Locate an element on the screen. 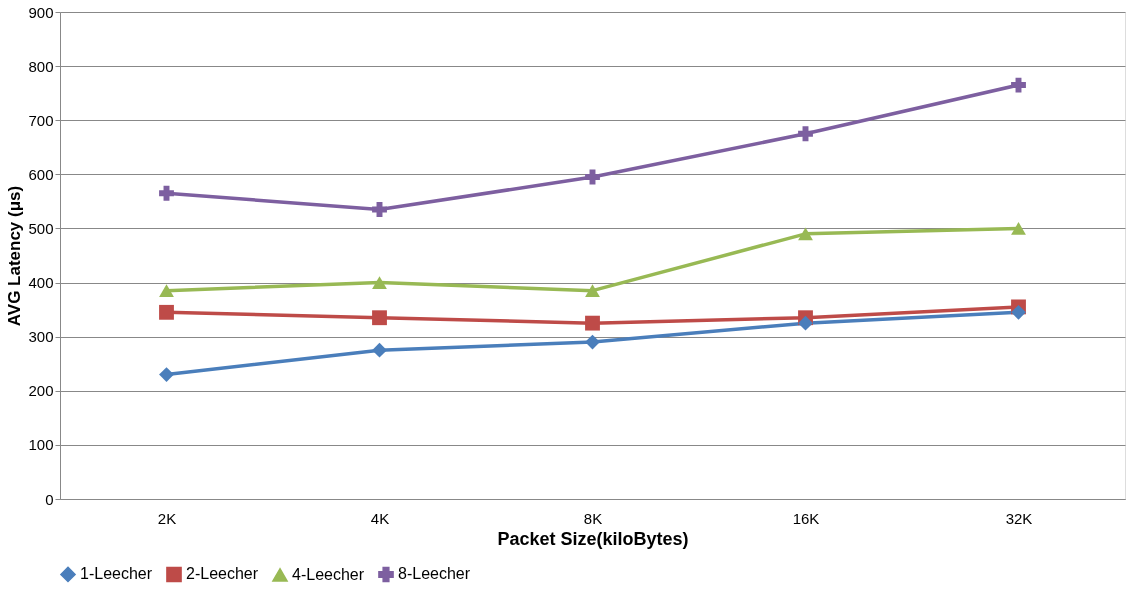  legend-label: 2-Leecher is located at coordinates (222, 574).